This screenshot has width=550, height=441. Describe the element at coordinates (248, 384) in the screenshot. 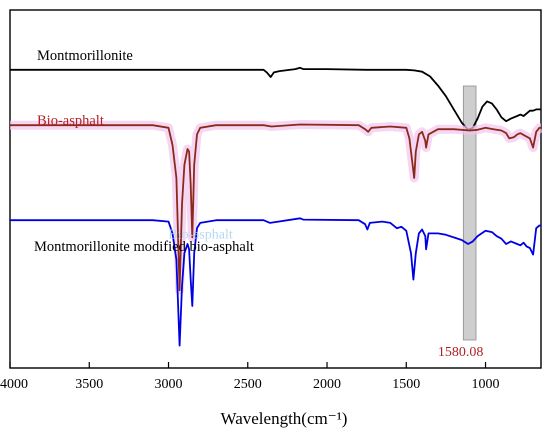

I see `x-tick-label-2500: 2500` at that location.